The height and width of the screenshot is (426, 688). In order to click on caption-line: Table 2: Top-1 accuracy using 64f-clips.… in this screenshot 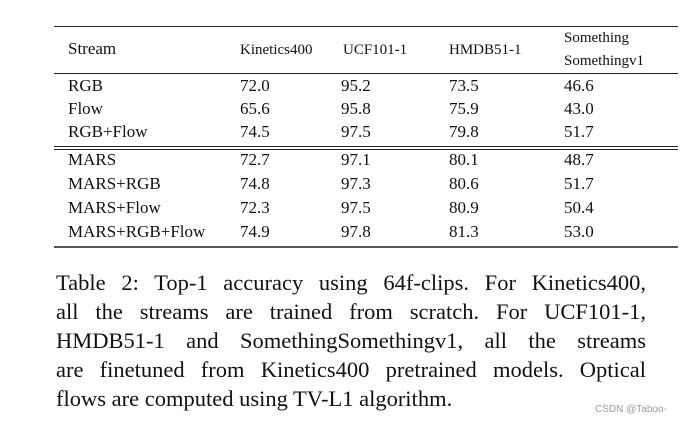, I will do `click(351, 282)`.